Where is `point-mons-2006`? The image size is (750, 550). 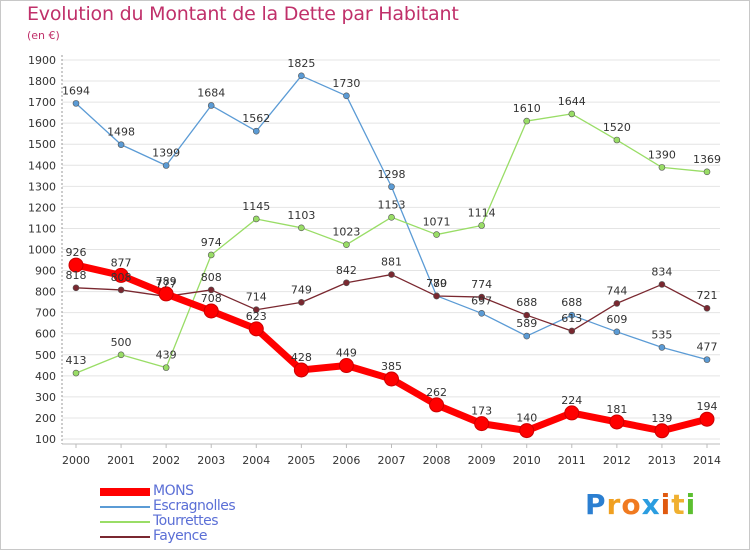
point-mons-2006 is located at coordinates (346, 366).